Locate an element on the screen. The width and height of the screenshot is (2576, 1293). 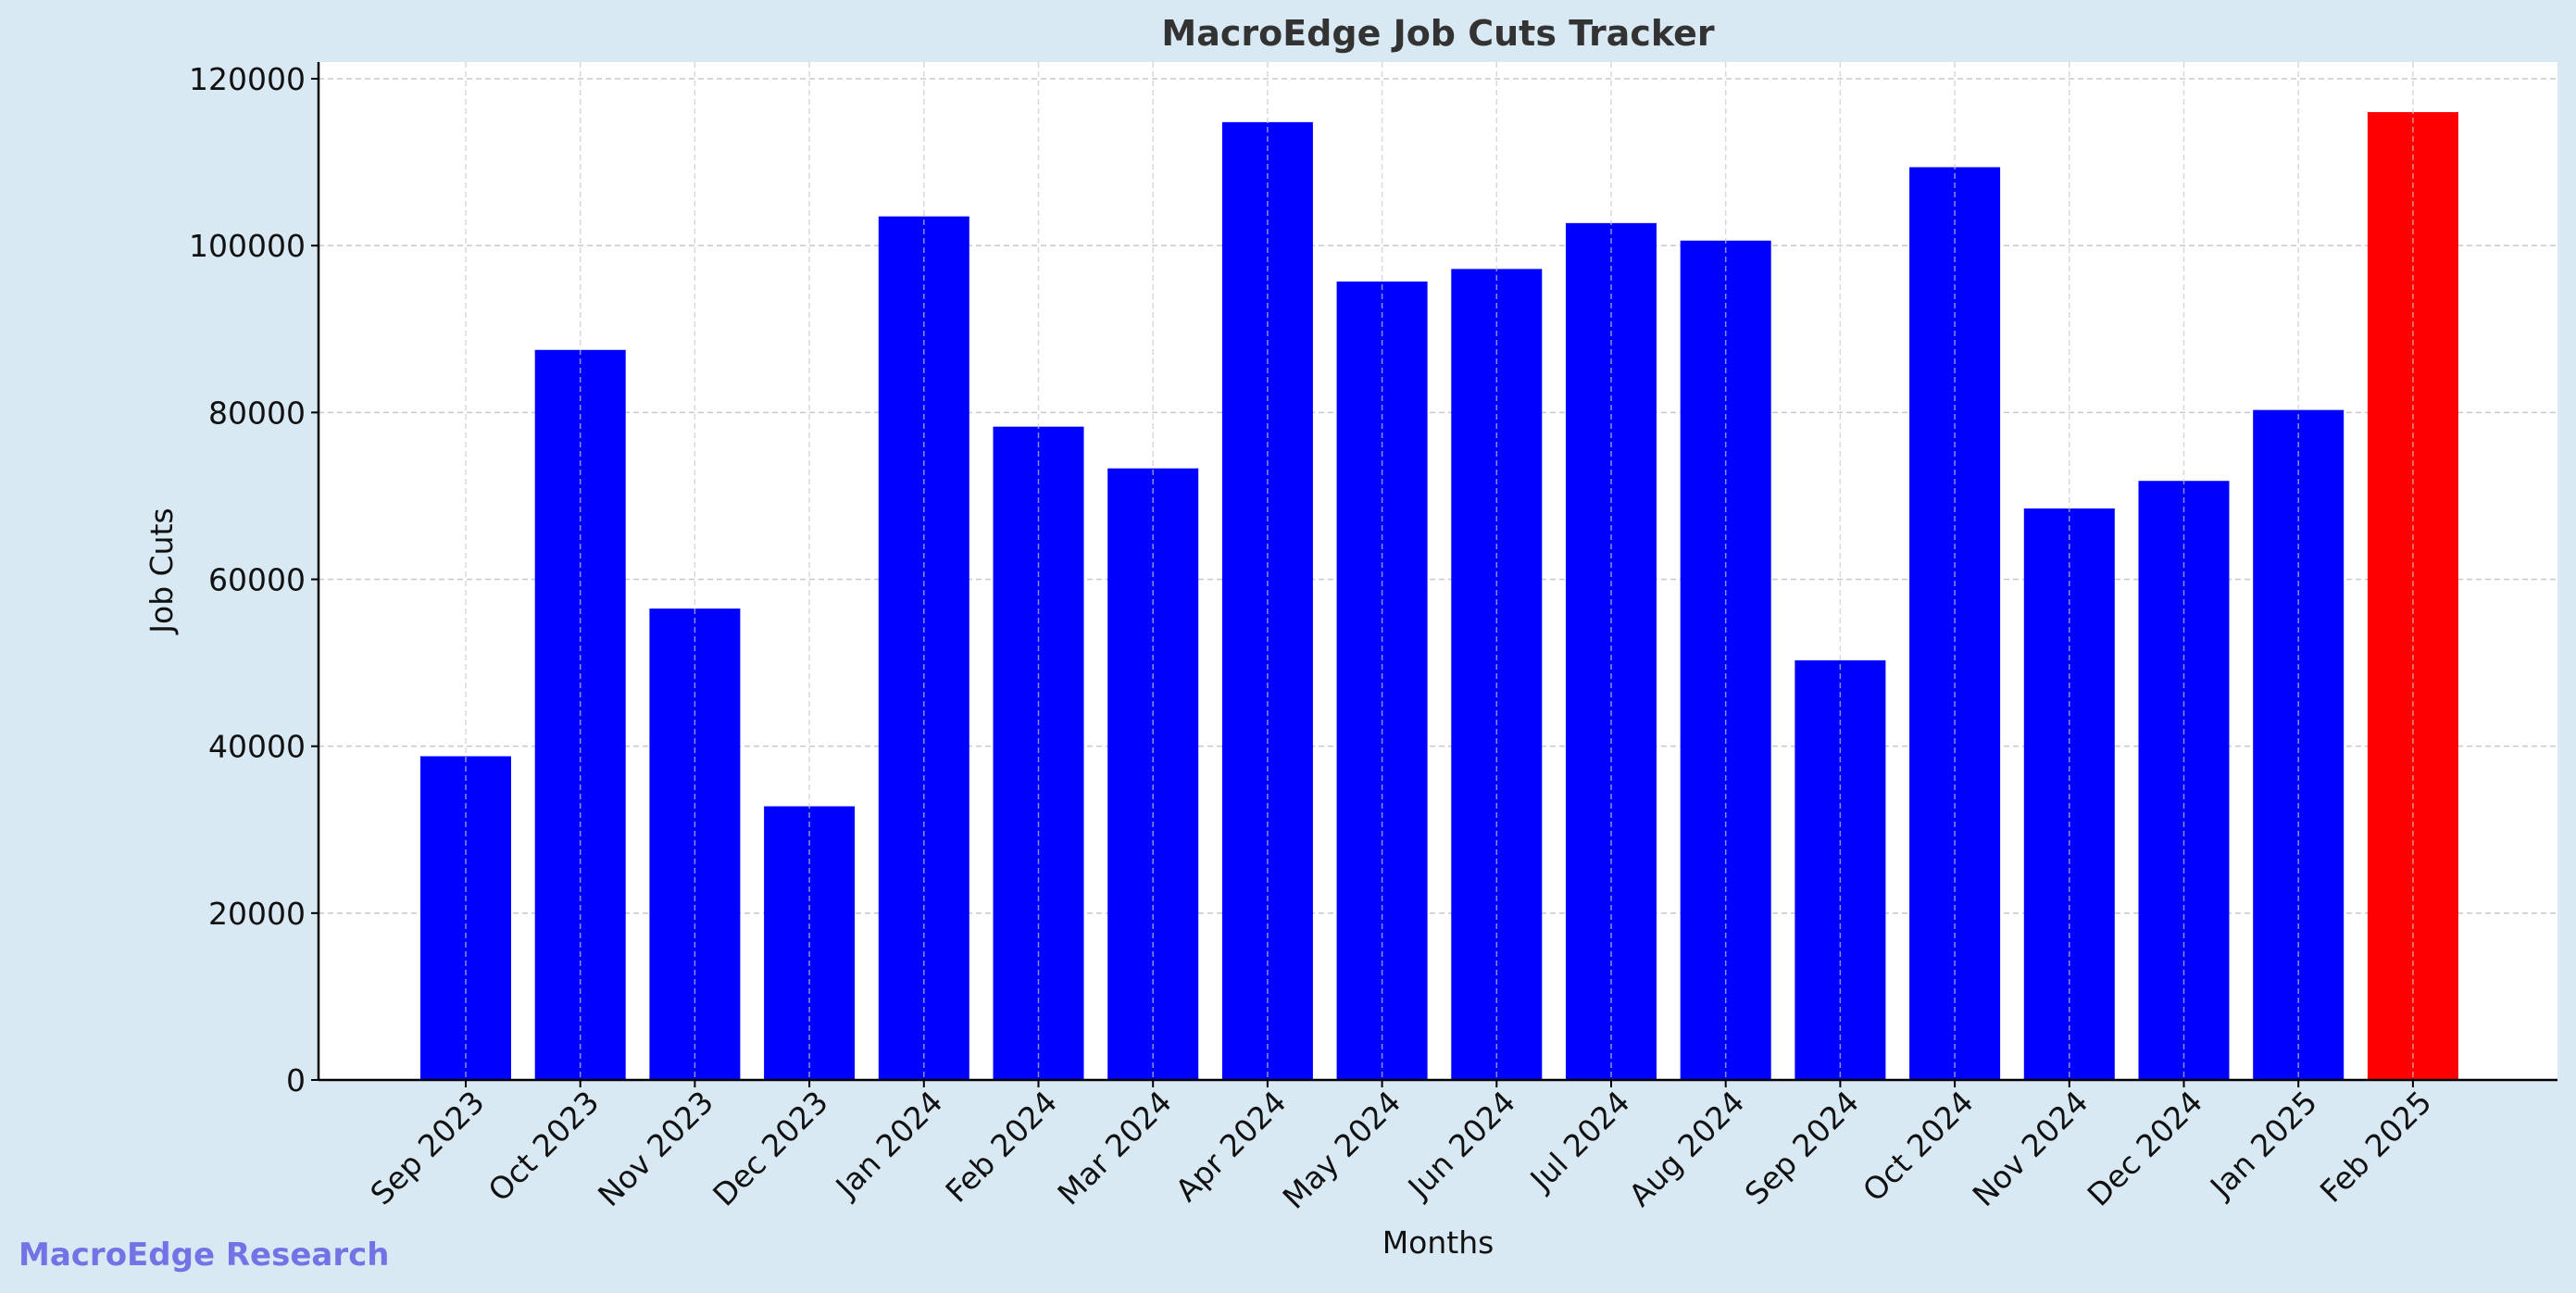
x-tick-label: Jun 2024 is located at coordinates (1461, 1145).